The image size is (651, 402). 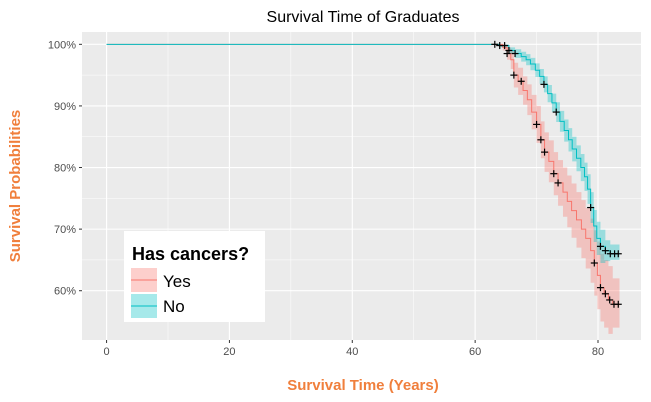 What do you see at coordinates (15, 186) in the screenshot?
I see `y-axis-title: Survival Probabilities` at bounding box center [15, 186].